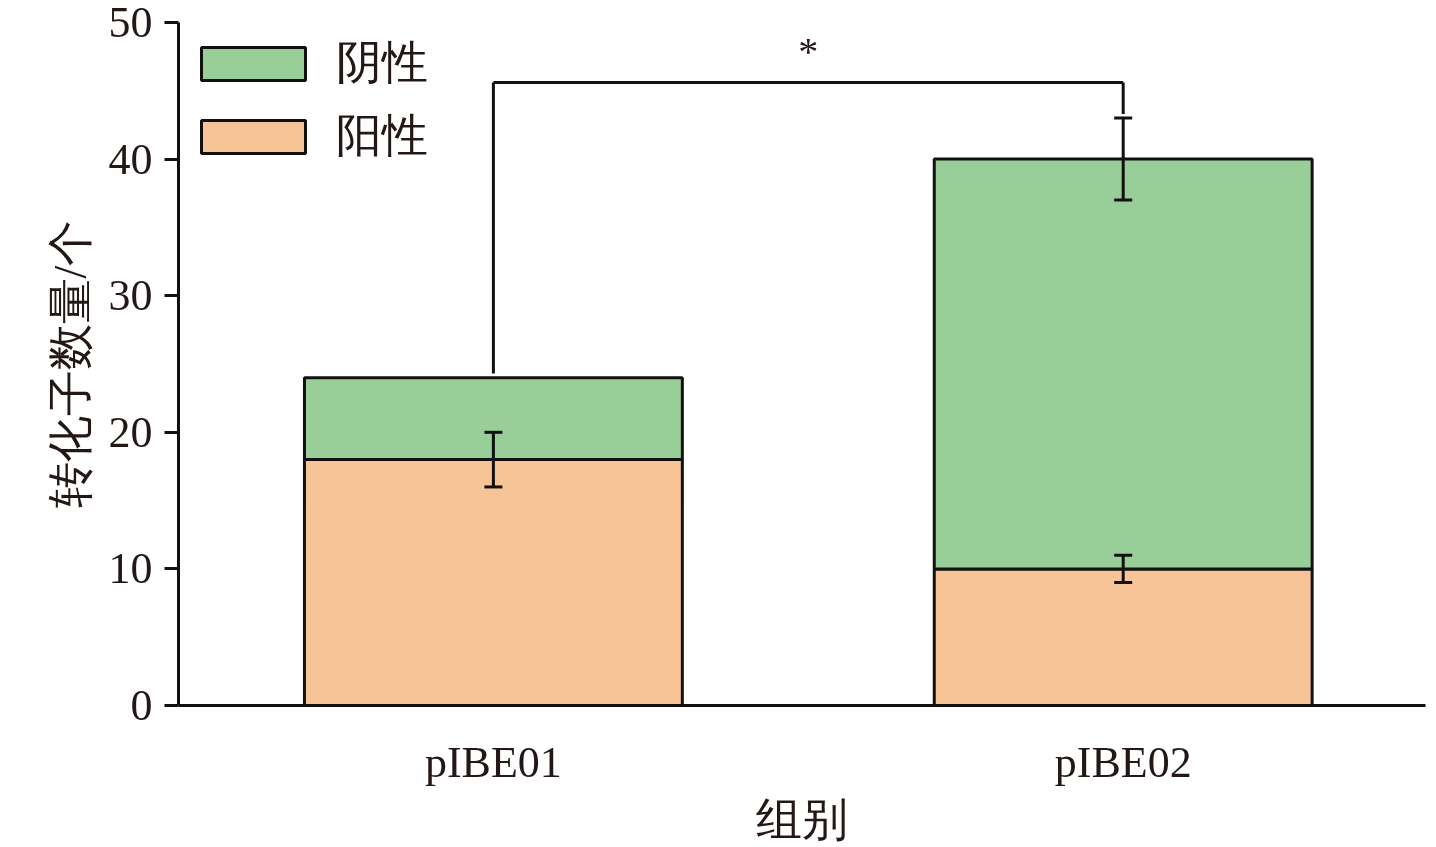  I want to click on annotation: *, so click(808, 52).